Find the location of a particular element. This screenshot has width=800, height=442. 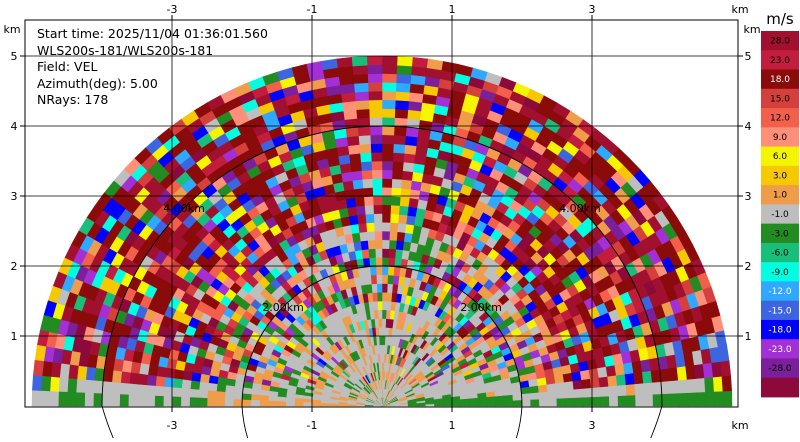

y-tick-label-right: 3 is located at coordinates (748, 196).